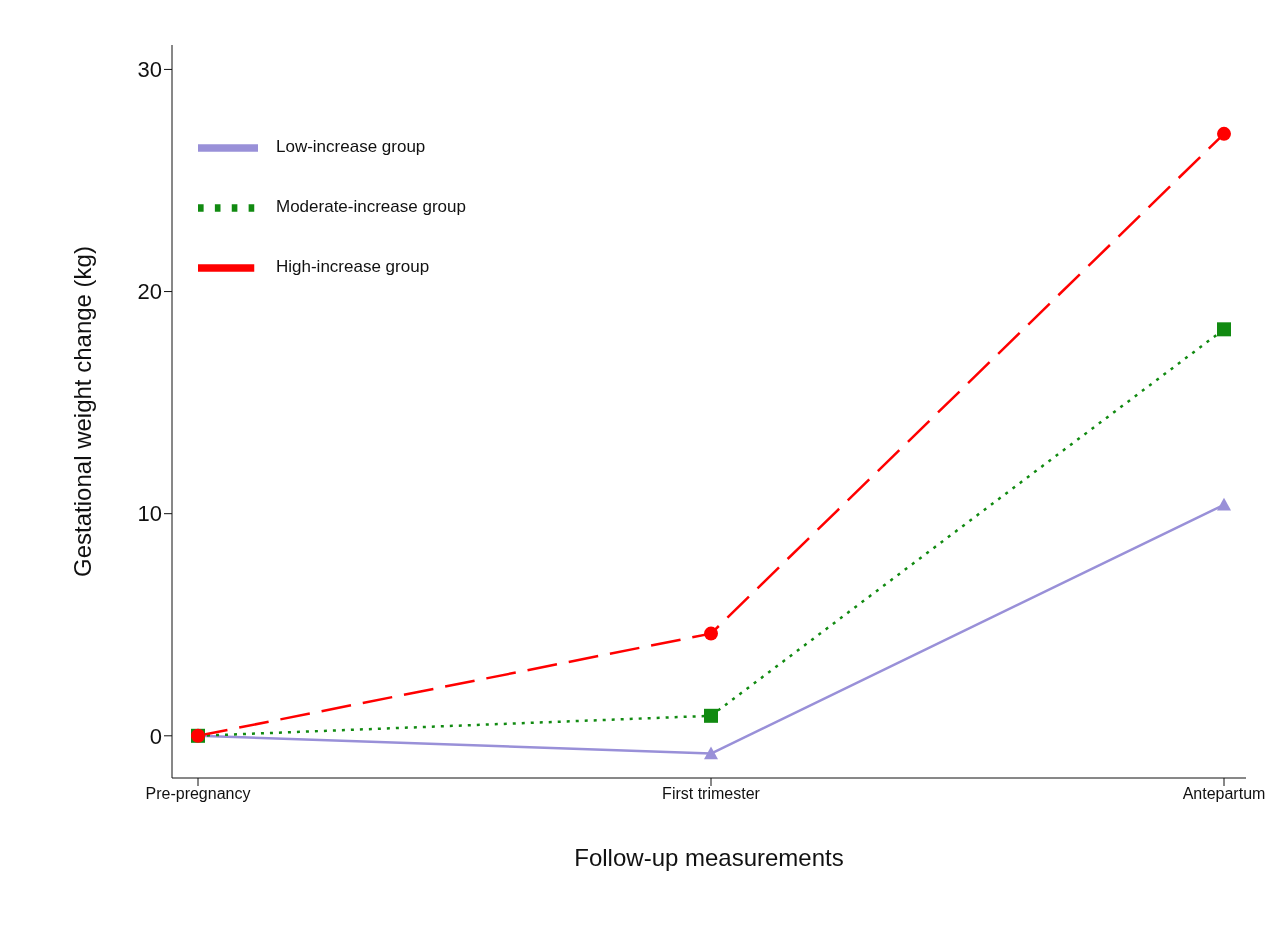 The image size is (1282, 937). I want to click on y-tick-label: 0, so click(155, 736).